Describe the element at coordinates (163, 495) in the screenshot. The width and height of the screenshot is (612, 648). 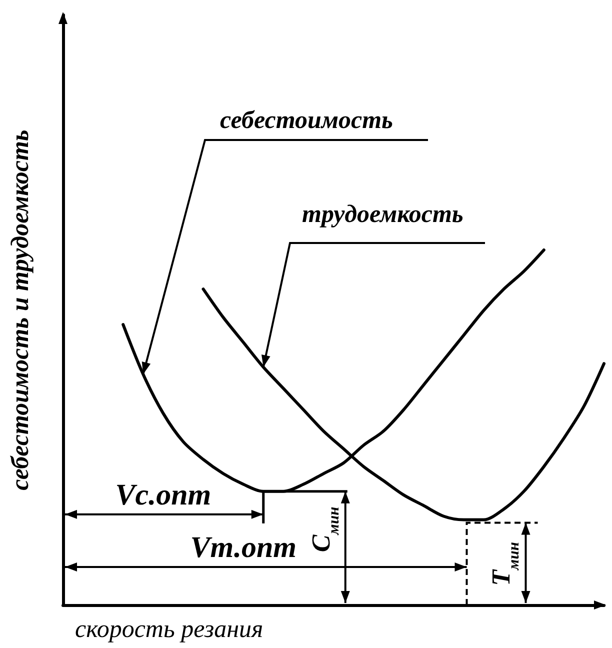
I see `annotation: Vc.опт` at that location.